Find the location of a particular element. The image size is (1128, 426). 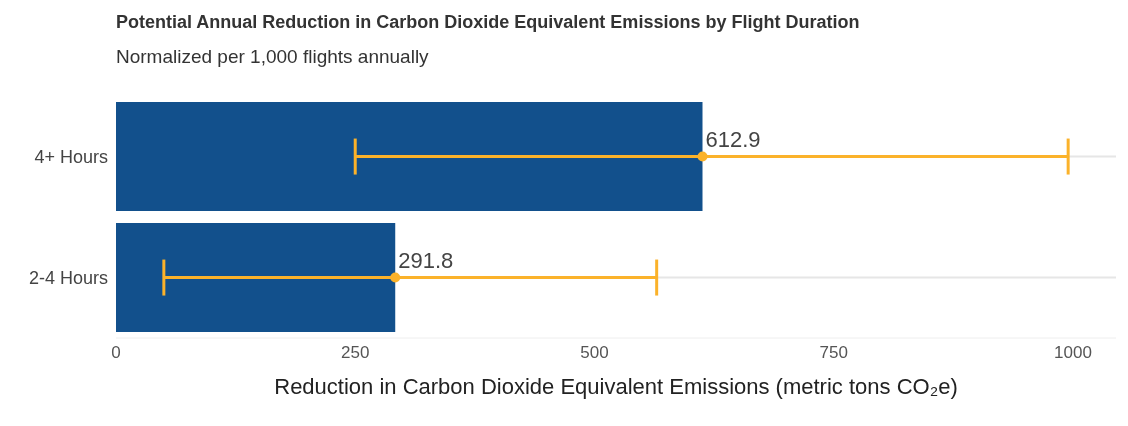

data-label: 612.9 is located at coordinates (733, 139).